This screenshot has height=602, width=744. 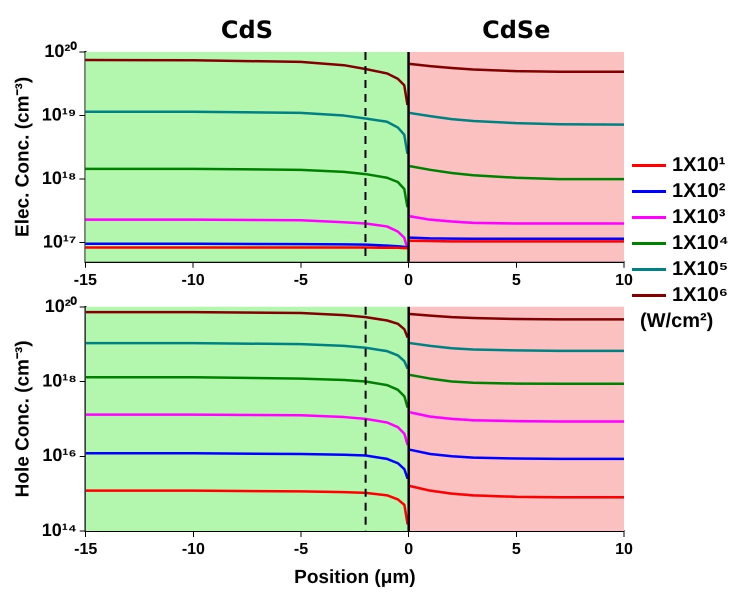 I want to click on legend-label: 1X10⁵, so click(x=700, y=269).